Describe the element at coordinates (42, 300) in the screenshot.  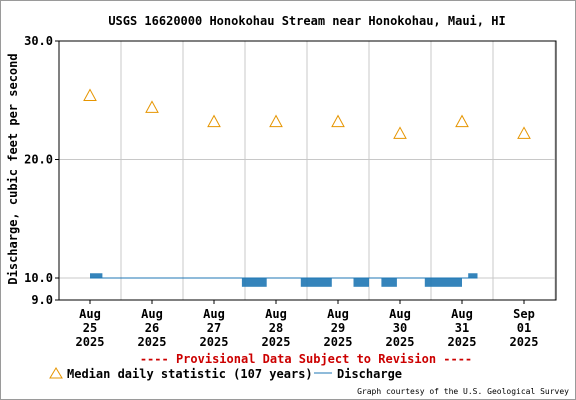
I see `y-tick-label: 9.0` at that location.